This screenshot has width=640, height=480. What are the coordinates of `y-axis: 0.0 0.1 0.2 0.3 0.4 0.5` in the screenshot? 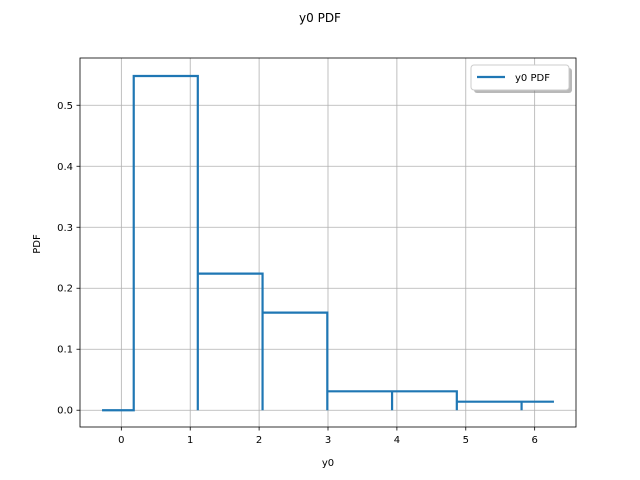 It's located at (68, 259).